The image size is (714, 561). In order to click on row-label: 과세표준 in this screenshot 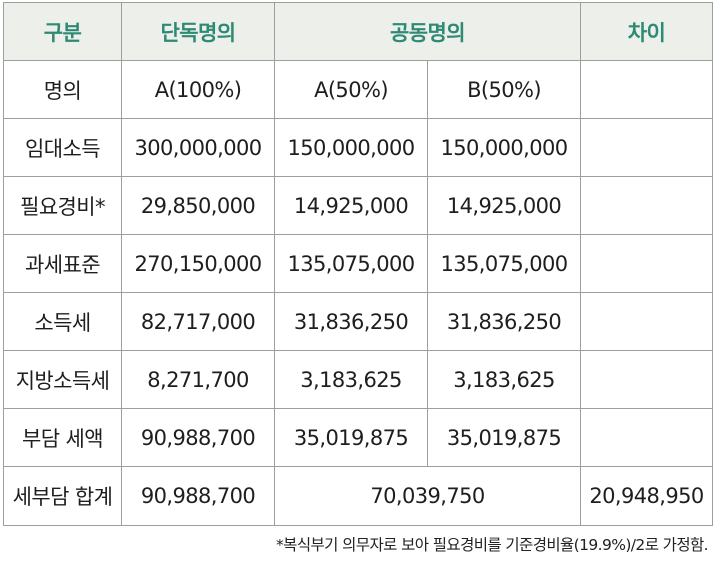, I will do `click(62, 263)`.